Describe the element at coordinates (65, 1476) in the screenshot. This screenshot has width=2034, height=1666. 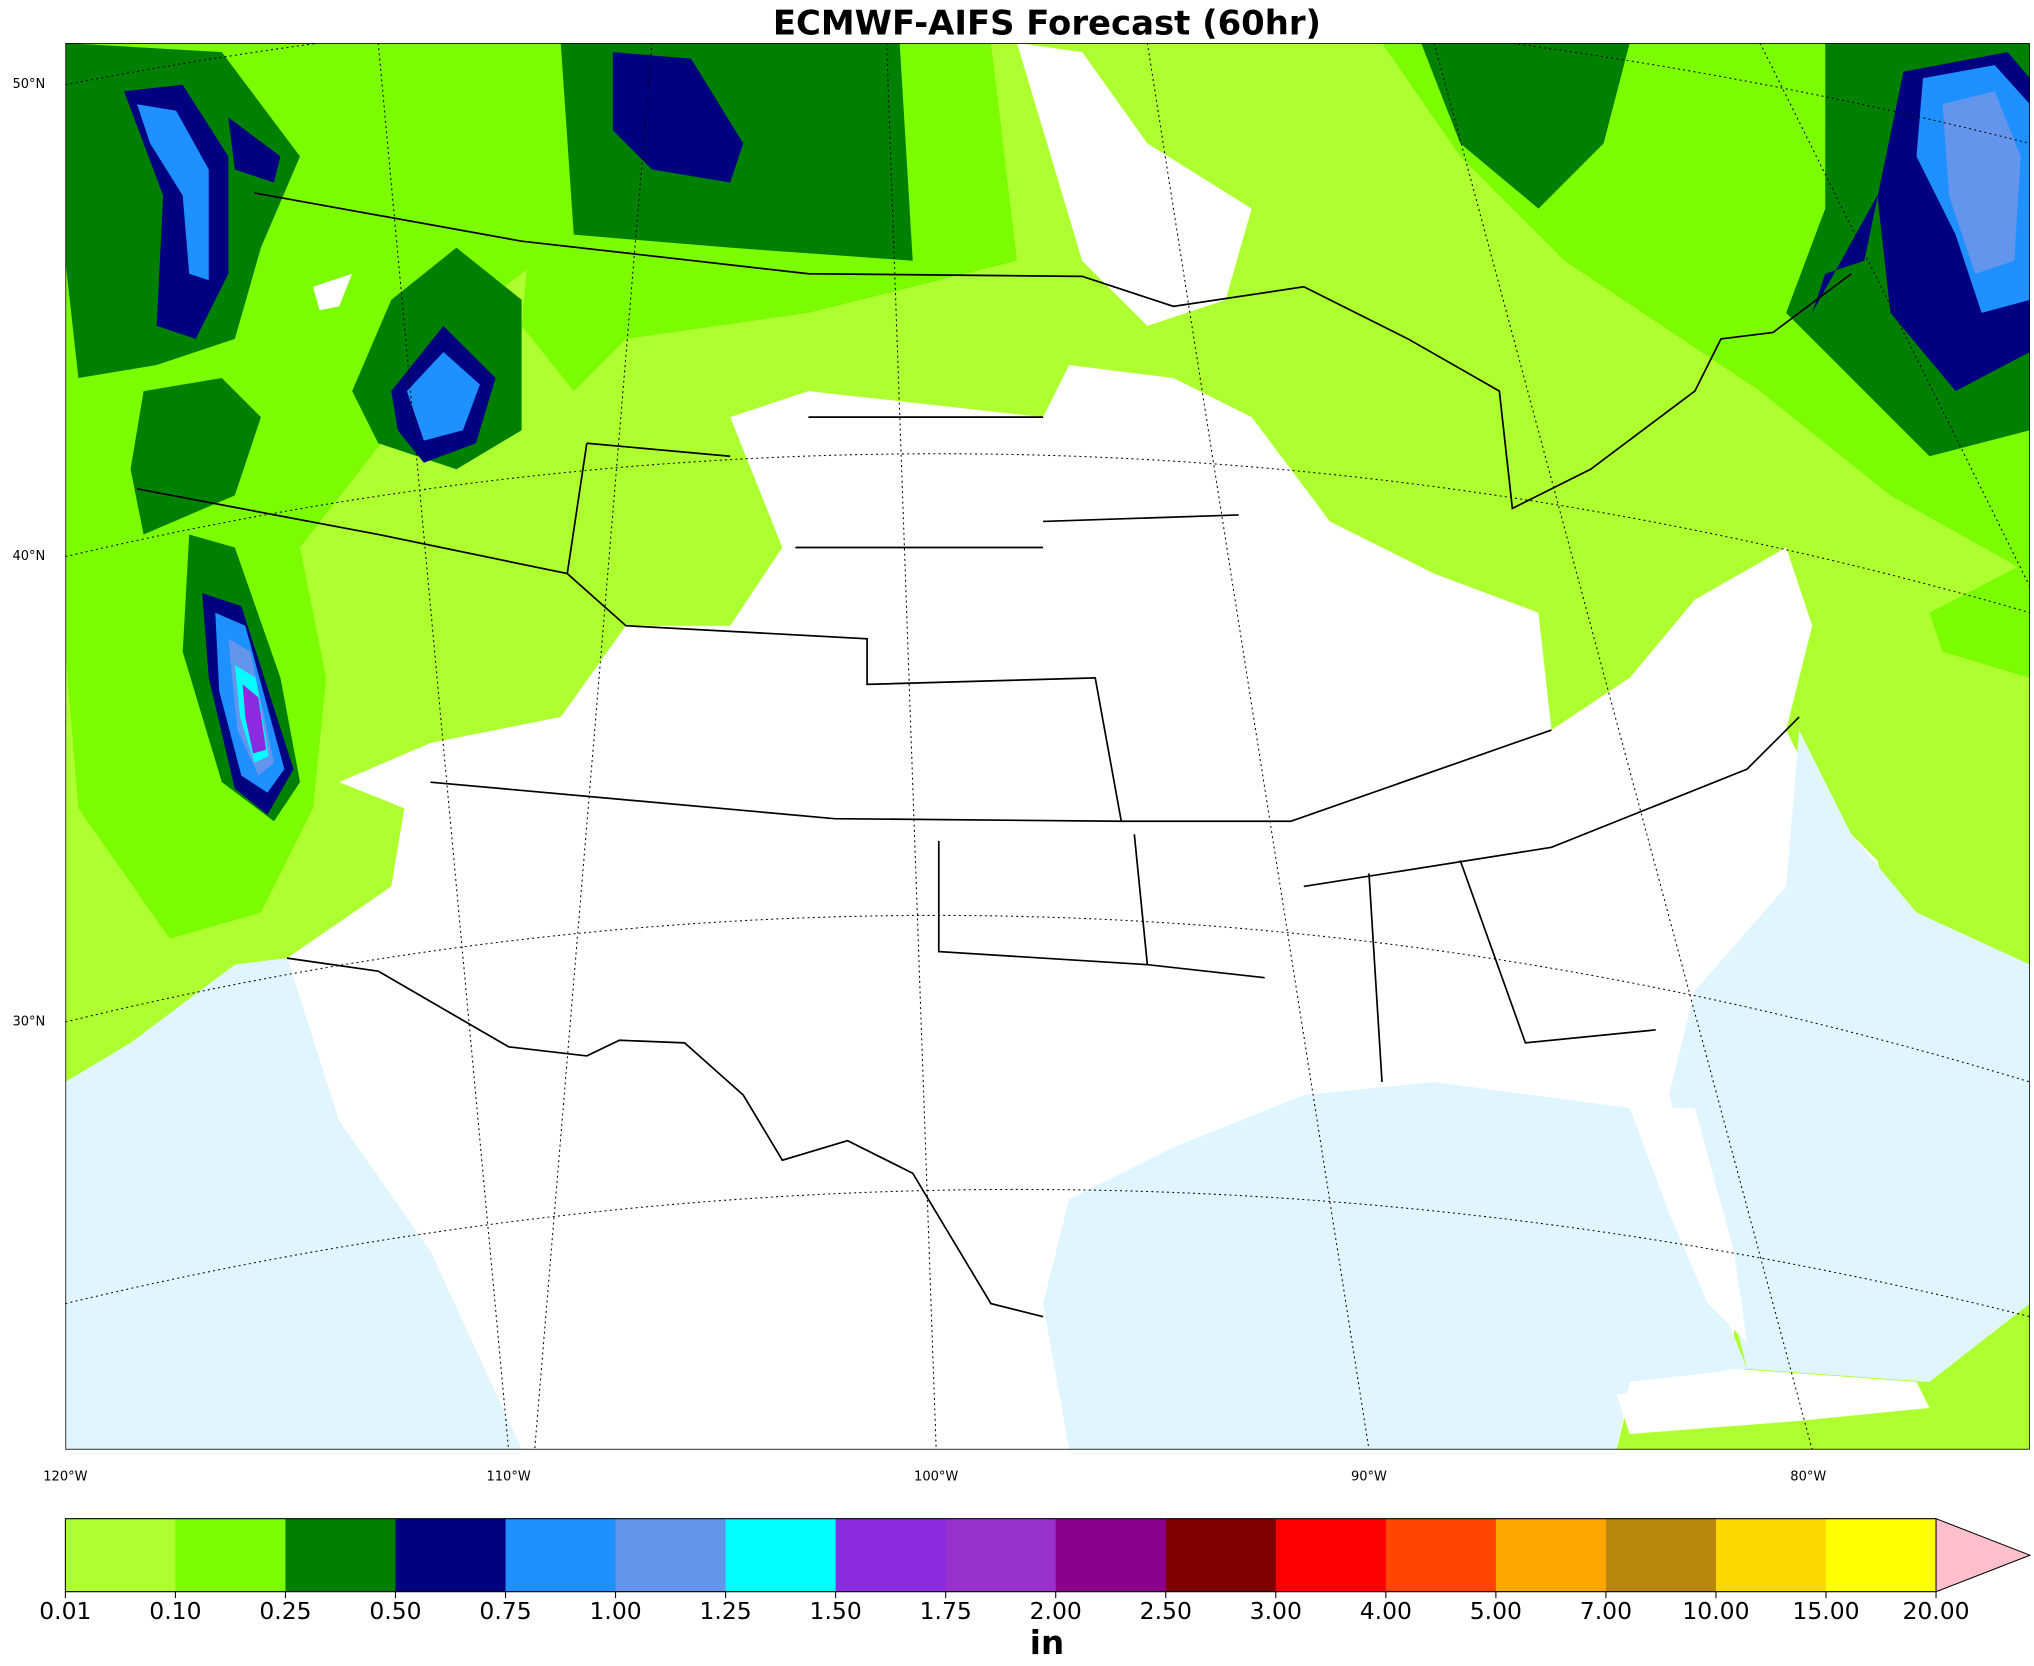
I see `lon-label: 120°W` at that location.